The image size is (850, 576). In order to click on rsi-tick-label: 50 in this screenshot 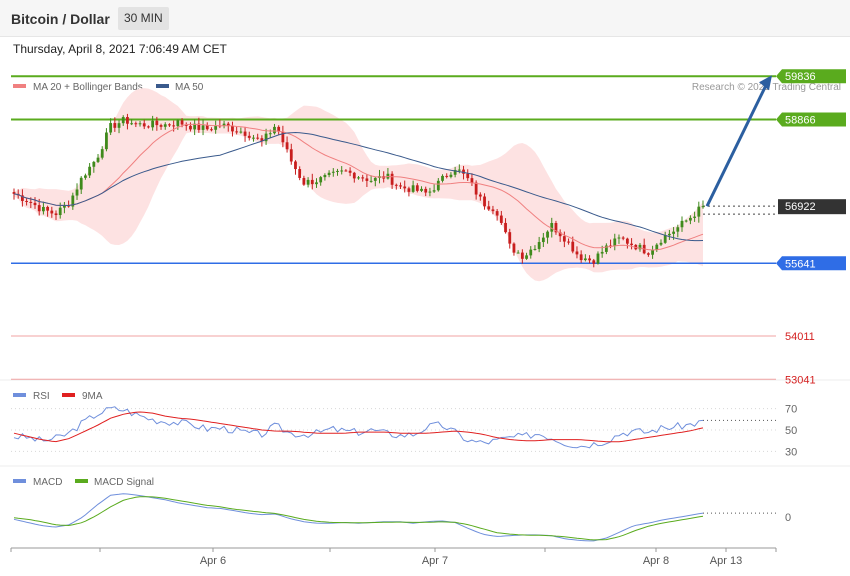, I will do `click(791, 431)`.